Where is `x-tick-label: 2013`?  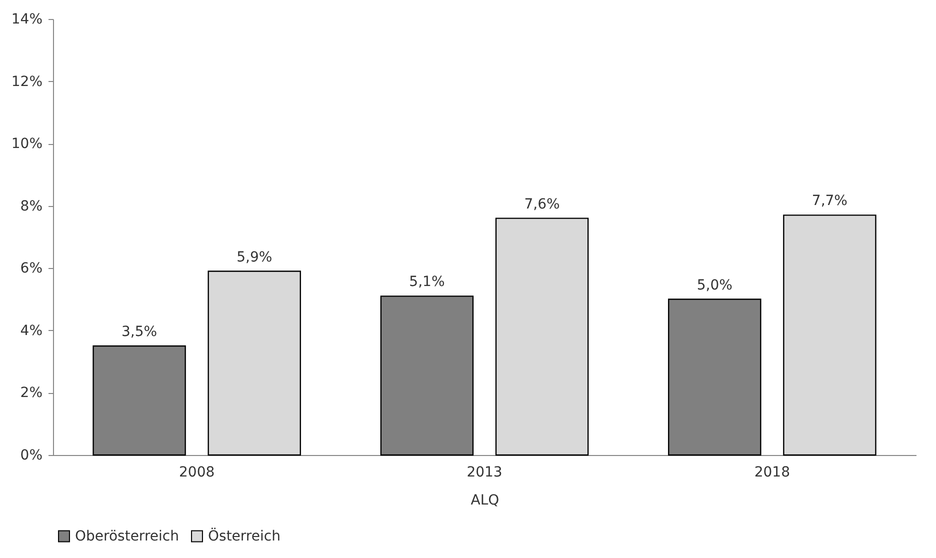 x-tick-label: 2013 is located at coordinates (484, 472).